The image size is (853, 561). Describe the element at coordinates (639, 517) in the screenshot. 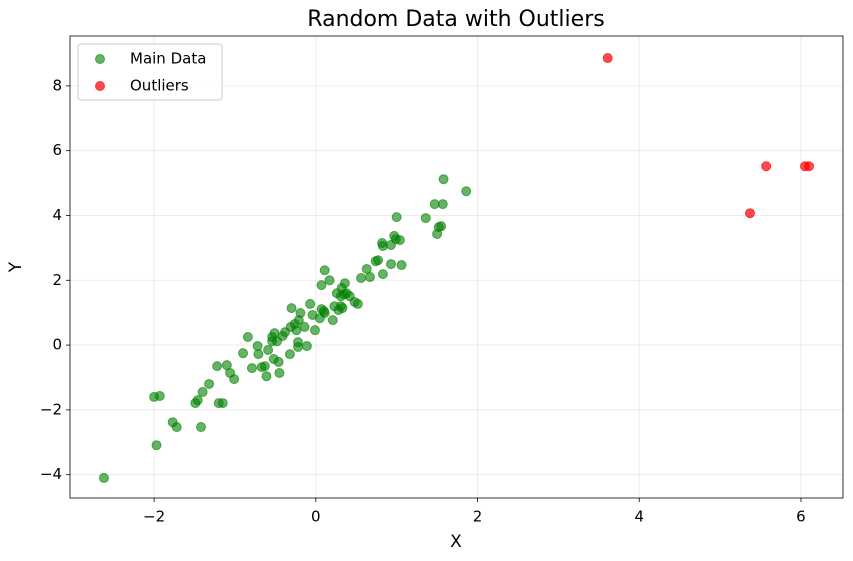

I see `x-tick-label: 4` at that location.